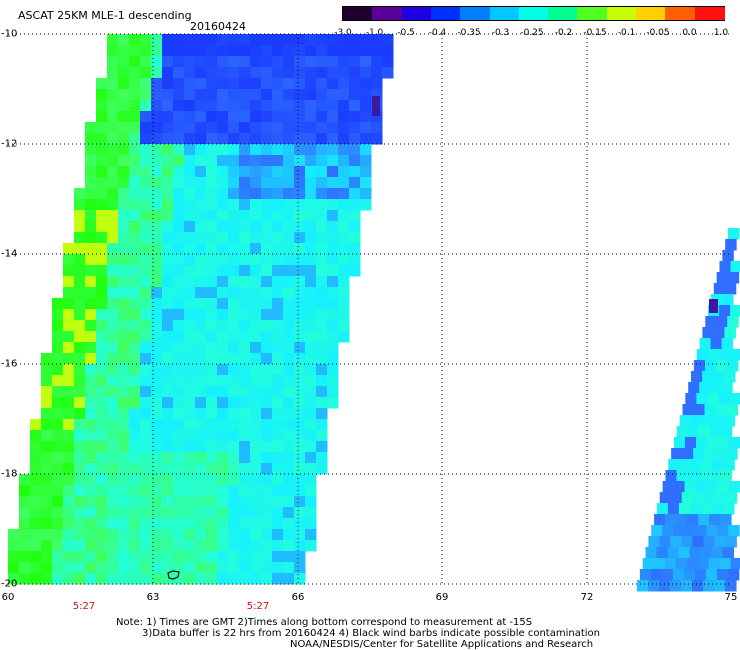 This screenshot has height=650, width=740. What do you see at coordinates (563, 33) in the screenshot?
I see `colorbar-tick-label: -0.2` at bounding box center [563, 33].